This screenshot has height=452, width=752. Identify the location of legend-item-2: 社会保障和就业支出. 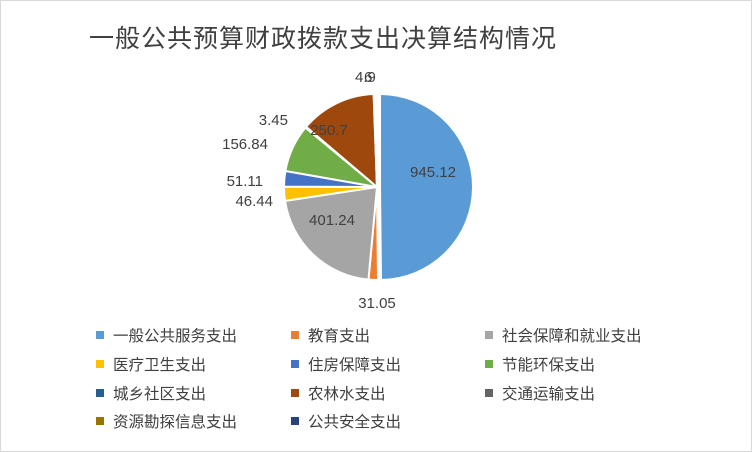
(563, 335).